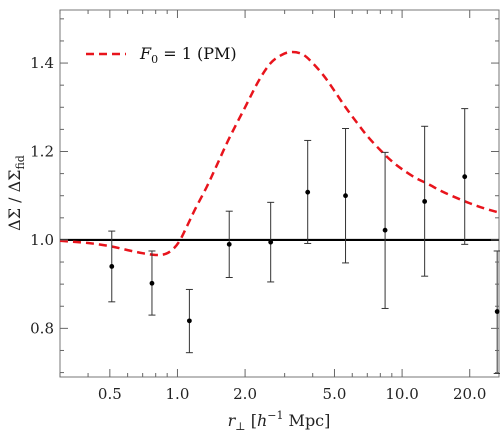  Describe the element at coordinates (188, 55) in the screenshot. I see `legend-label-pm: F0 = 1 (PM)` at that location.